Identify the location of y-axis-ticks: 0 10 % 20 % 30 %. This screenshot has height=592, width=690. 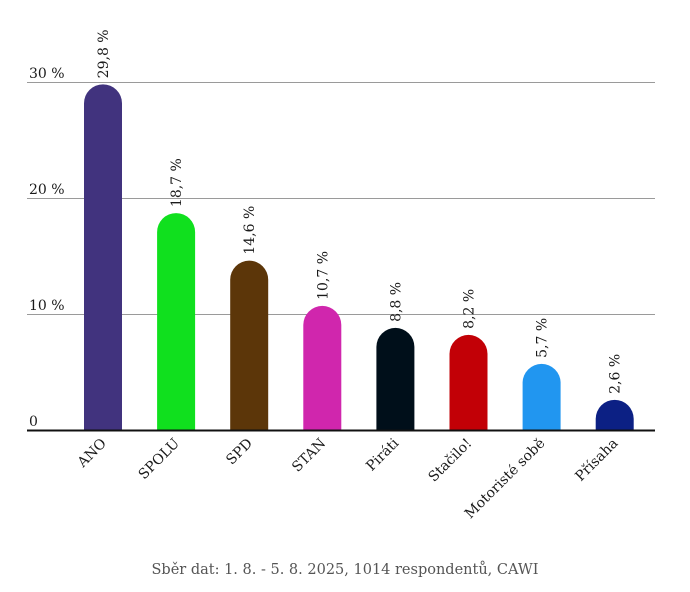
(47, 248).